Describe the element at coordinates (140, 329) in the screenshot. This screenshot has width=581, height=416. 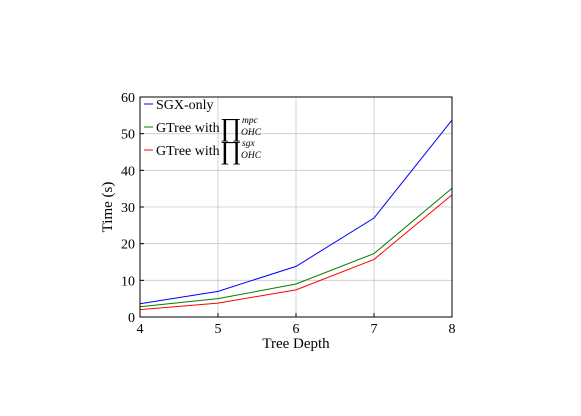
I see `x-tick-label: 4` at that location.